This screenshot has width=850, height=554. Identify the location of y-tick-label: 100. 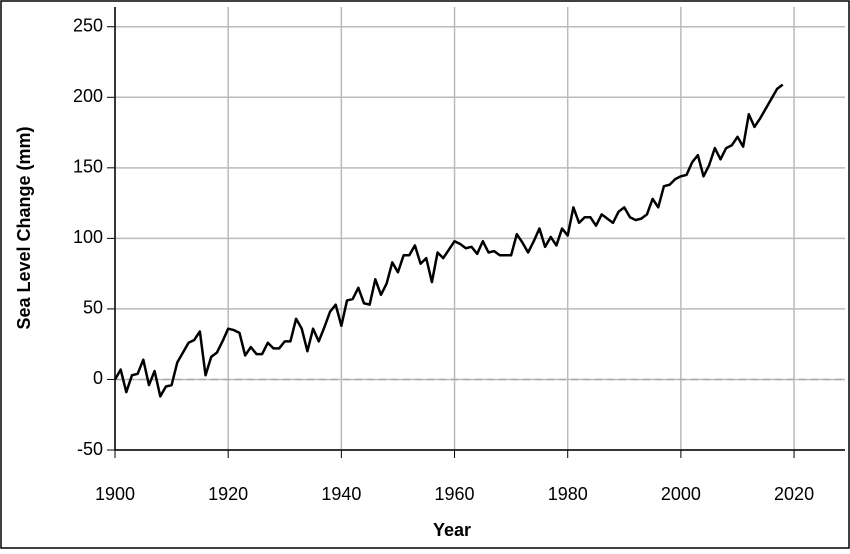
(88, 237).